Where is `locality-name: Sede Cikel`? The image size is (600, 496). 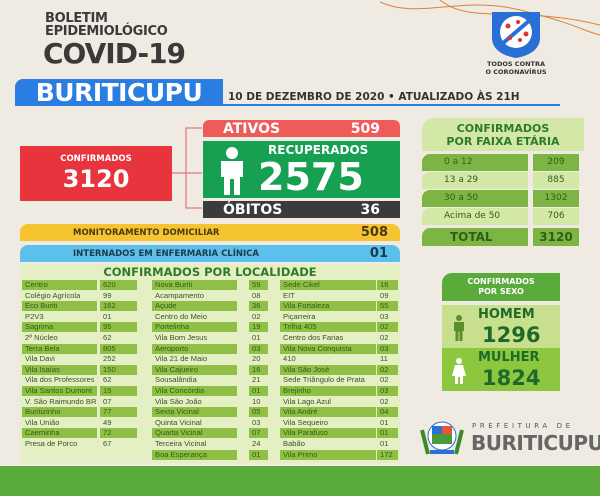
locality-name: Sede Cikel is located at coordinates (328, 285).